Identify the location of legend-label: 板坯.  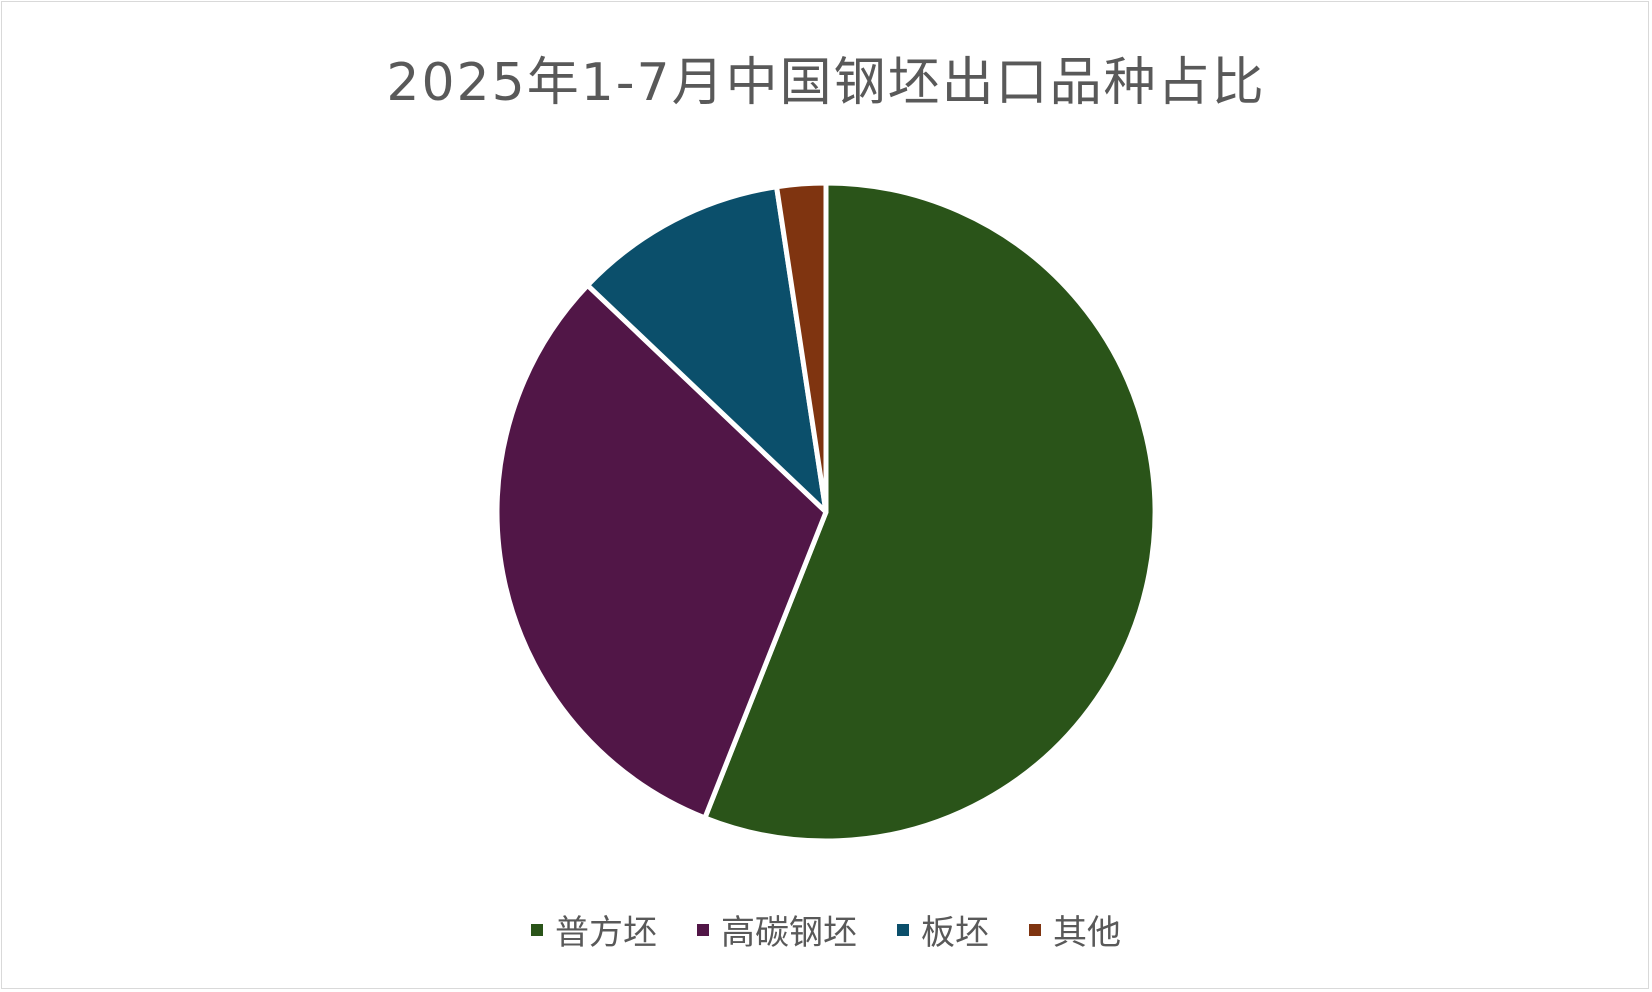
(955, 933).